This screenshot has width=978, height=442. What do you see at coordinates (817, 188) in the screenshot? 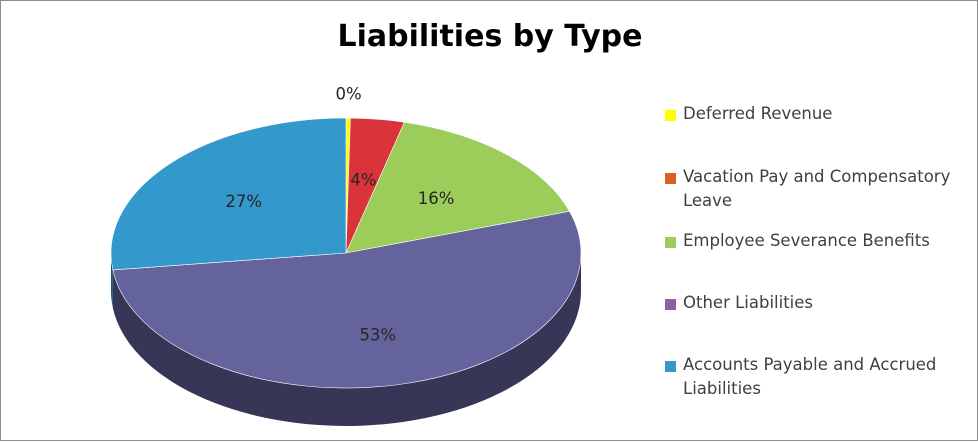
I see `legend-label: Vacation Pay and Compensatory Leave` at bounding box center [817, 188].